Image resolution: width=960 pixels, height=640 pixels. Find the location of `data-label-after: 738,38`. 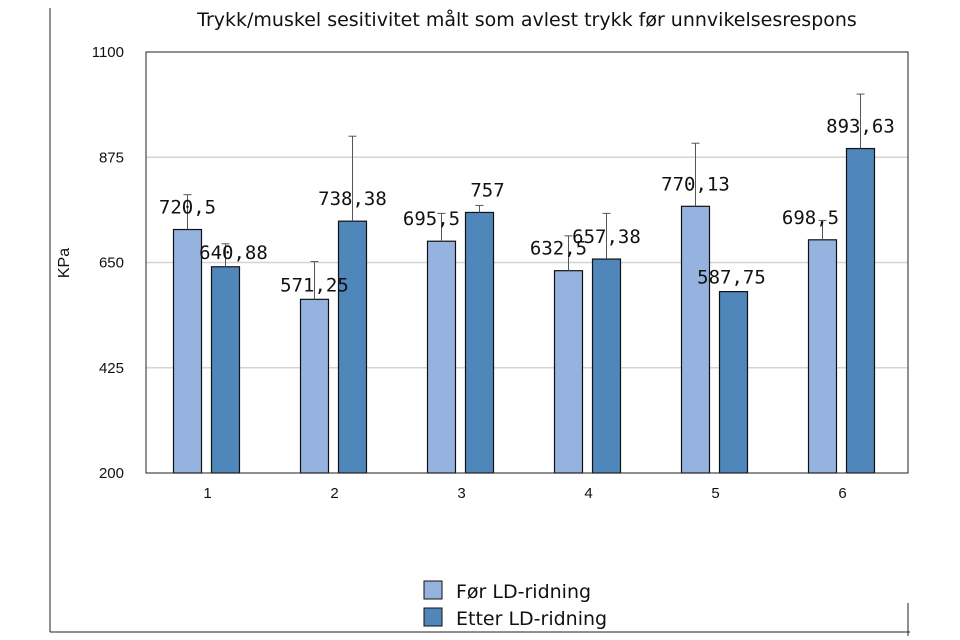

data-label-after: 738,38 is located at coordinates (352, 199).